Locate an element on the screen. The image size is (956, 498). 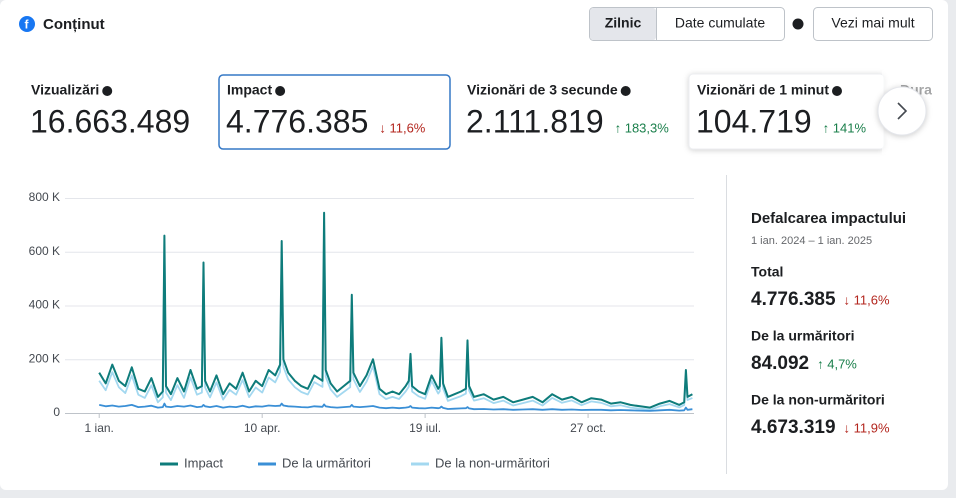
see-more-button is located at coordinates (873, 24).